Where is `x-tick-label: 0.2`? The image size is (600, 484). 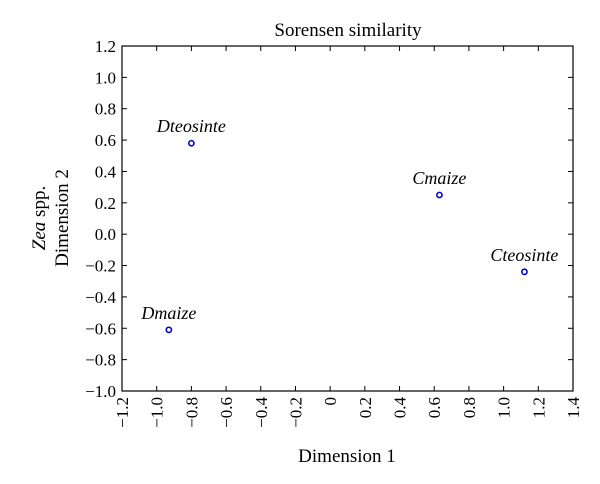 x-tick-label: 0.2 is located at coordinates (365, 407).